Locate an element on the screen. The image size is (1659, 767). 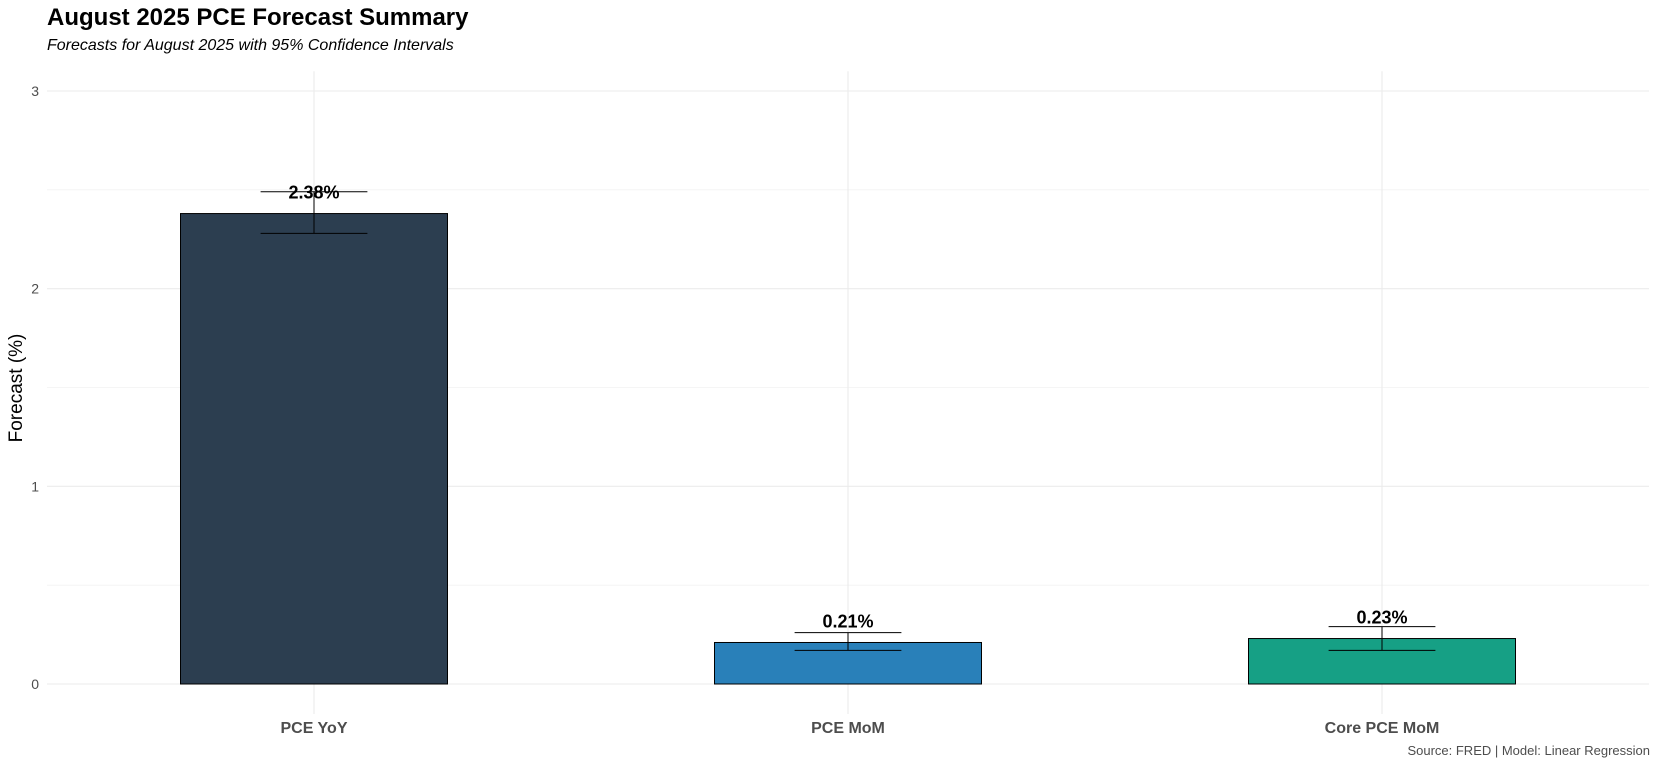
value-label: 0.23% is located at coordinates (1381, 618).